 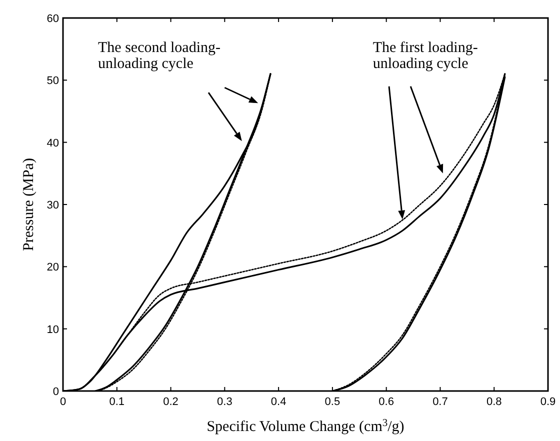 I want to click on x-tick-label: 0.3, so click(x=224, y=402).